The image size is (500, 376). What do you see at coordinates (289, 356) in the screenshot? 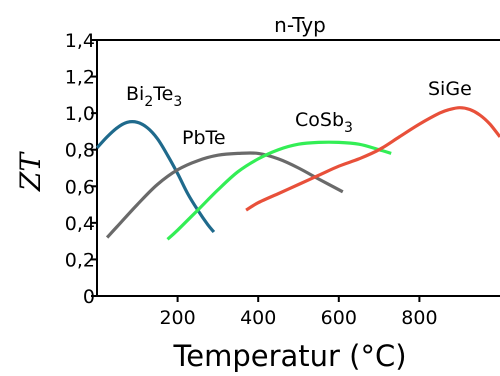
I see `x-axis-label: Temperatur (°C)` at bounding box center [289, 356].